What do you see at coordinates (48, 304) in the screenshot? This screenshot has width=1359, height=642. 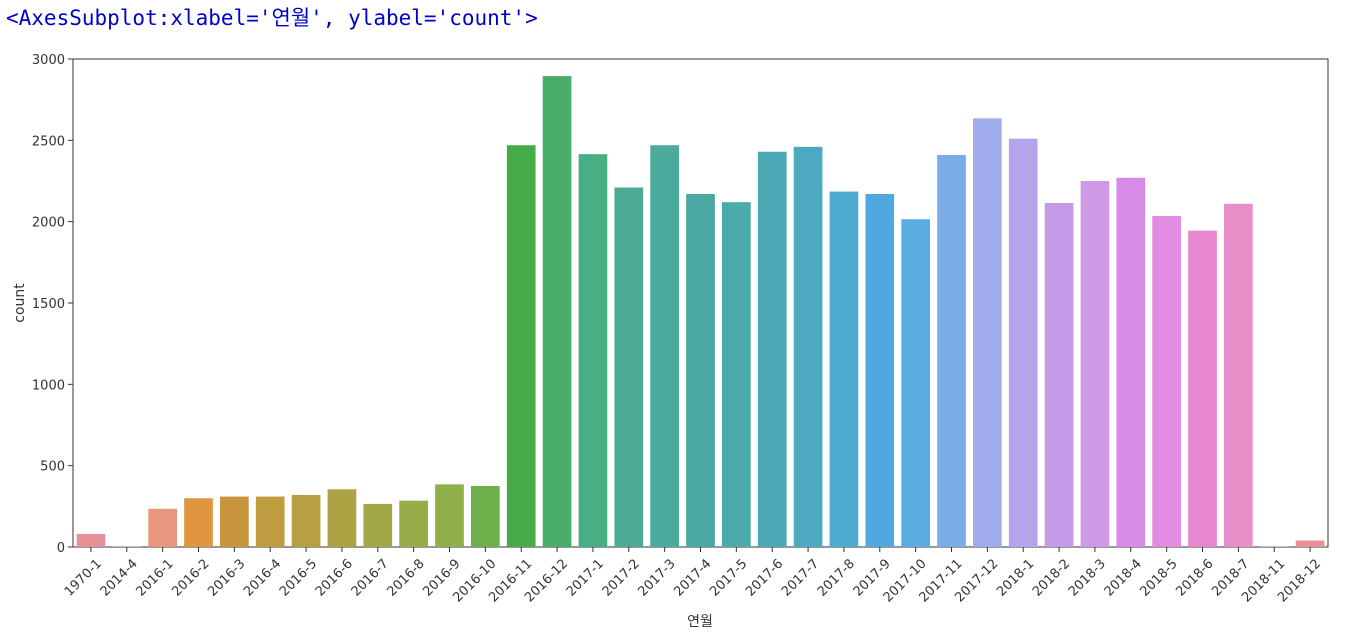 I see `y-tick-label: 1500` at bounding box center [48, 304].